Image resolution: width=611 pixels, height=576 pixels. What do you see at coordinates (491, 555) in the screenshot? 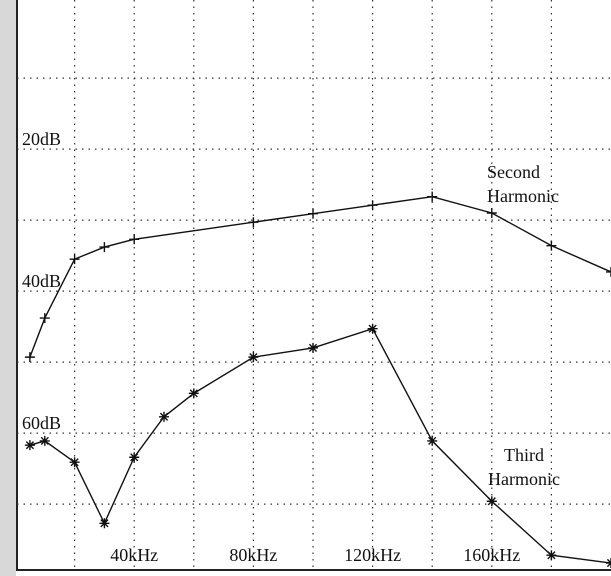
I see `x-tick-label: 160kHz` at bounding box center [491, 555].